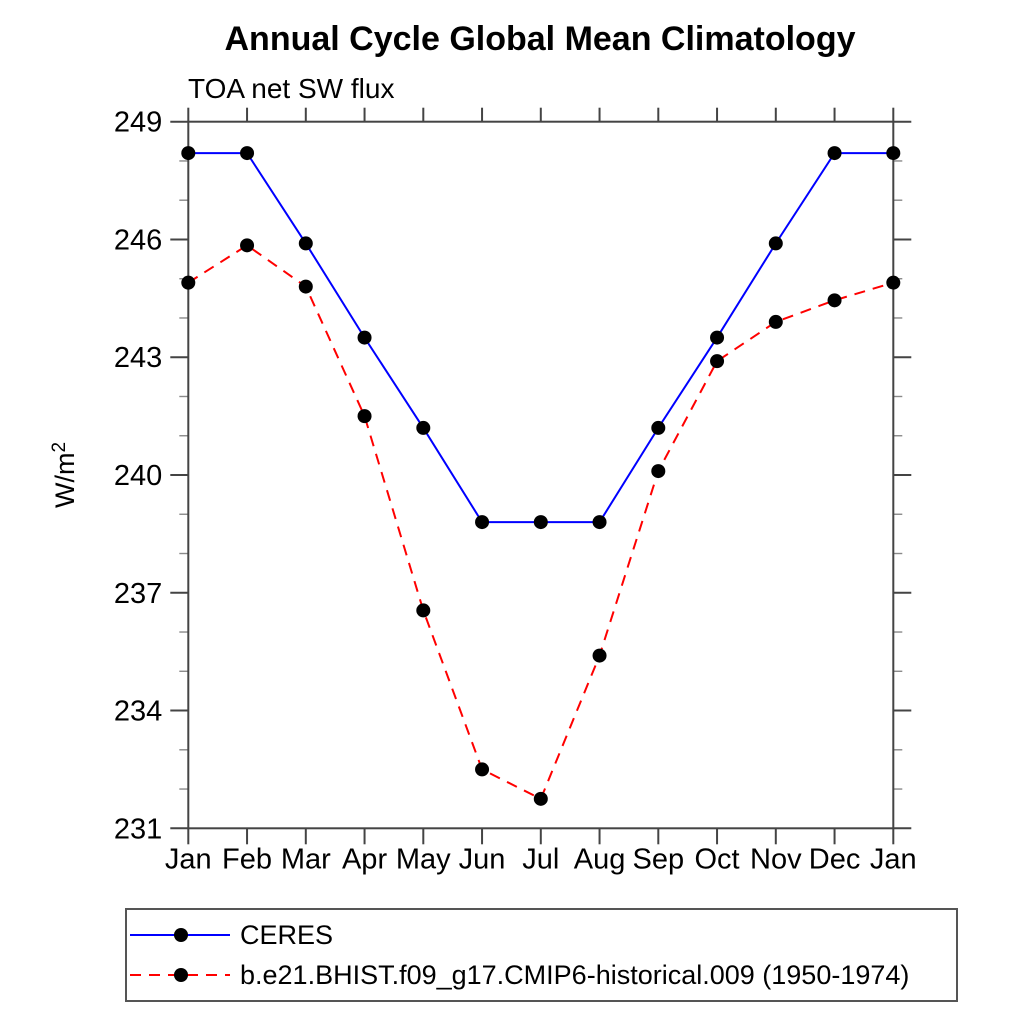 The height and width of the screenshot is (1024, 1024). I want to click on y-tick-label: 246, so click(138, 240).